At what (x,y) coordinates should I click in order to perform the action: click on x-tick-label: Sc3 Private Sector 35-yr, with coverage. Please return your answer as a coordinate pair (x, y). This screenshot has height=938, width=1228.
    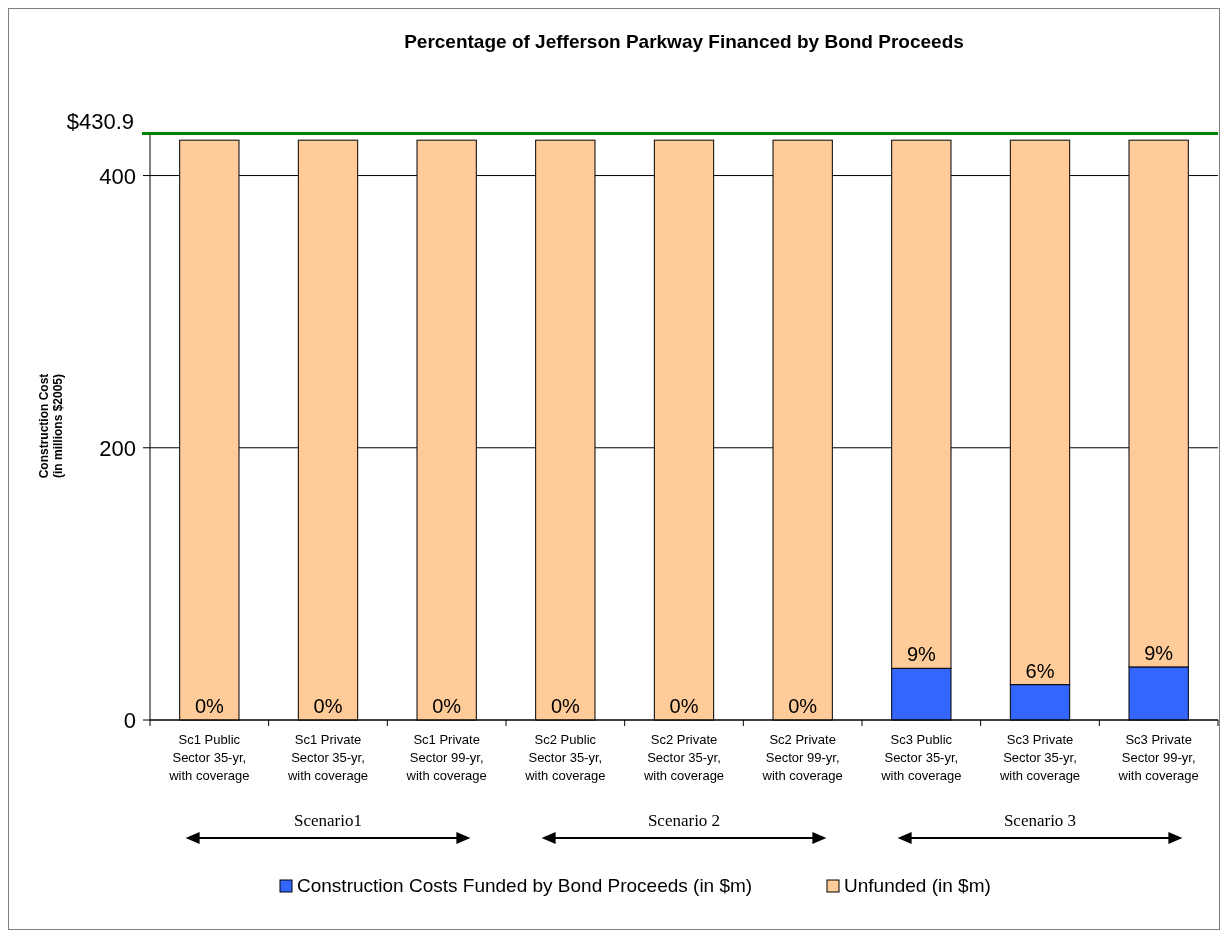
    Looking at the image, I should click on (1039, 757).